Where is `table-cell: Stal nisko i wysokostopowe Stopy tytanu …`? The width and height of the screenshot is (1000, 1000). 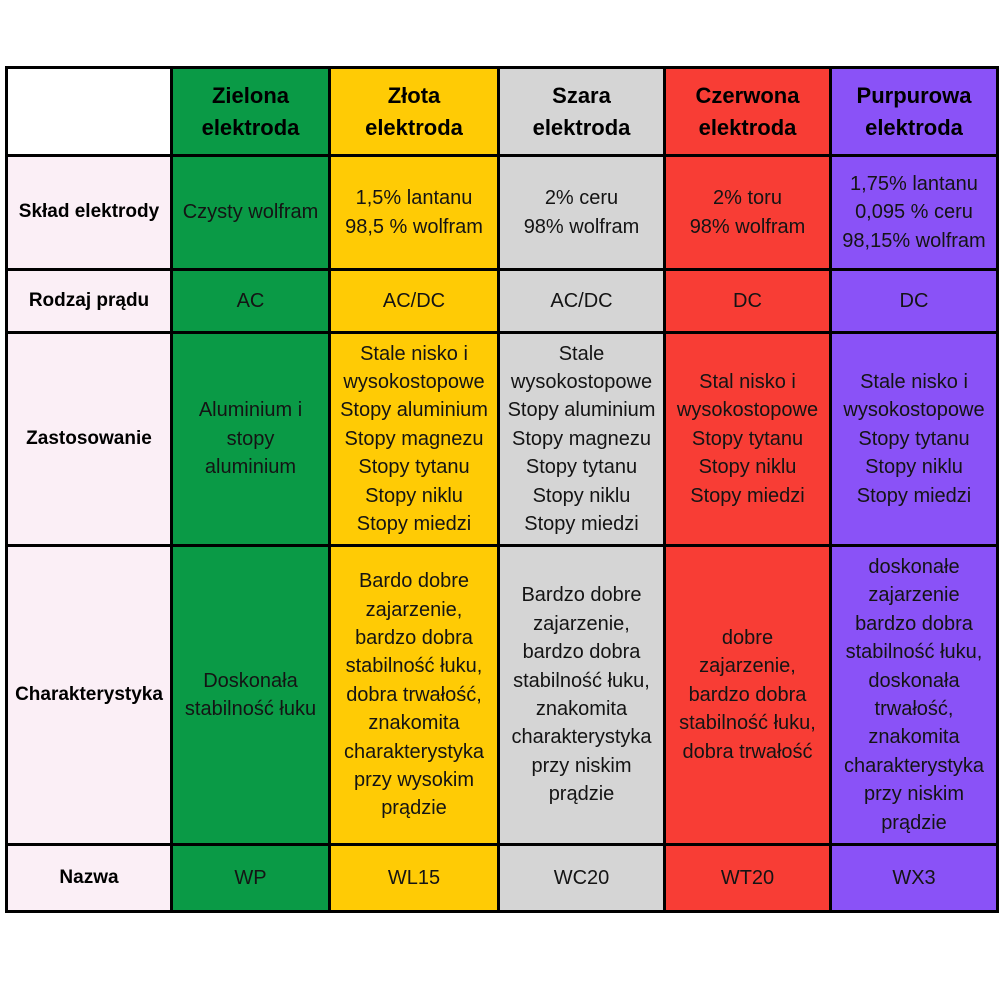 table-cell: Stal nisko i wysokostopowe Stopy tytanu … is located at coordinates (747, 439).